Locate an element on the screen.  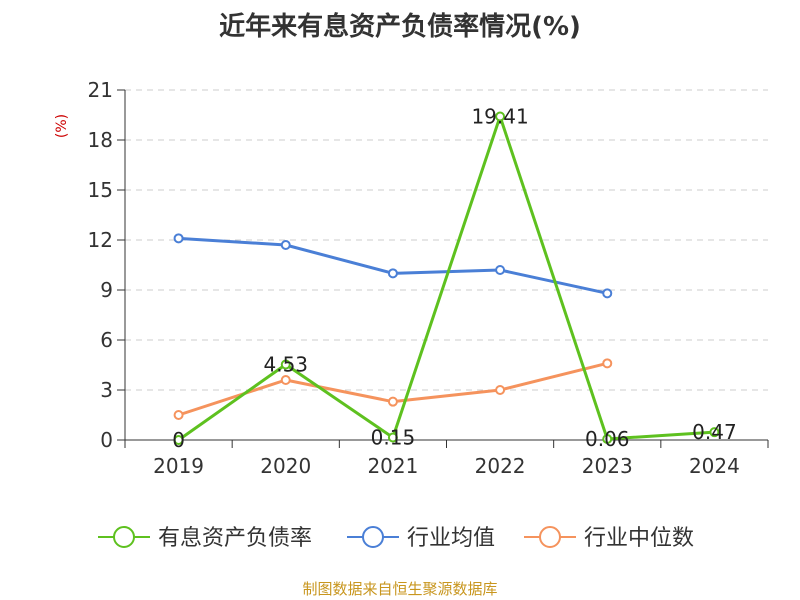
y-tick-label: 12 is located at coordinates (100, 240).